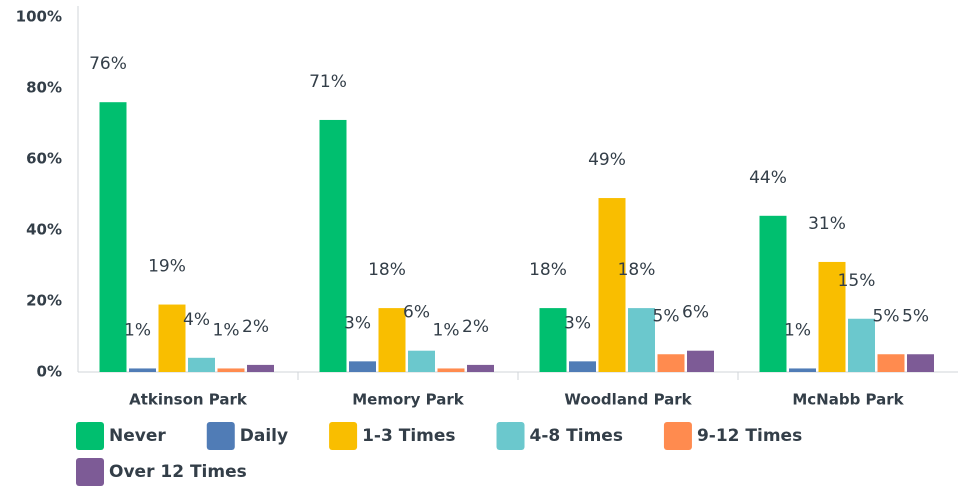 The height and width of the screenshot is (487, 961). Describe the element at coordinates (827, 224) in the screenshot. I see `value-label: 31%` at that location.